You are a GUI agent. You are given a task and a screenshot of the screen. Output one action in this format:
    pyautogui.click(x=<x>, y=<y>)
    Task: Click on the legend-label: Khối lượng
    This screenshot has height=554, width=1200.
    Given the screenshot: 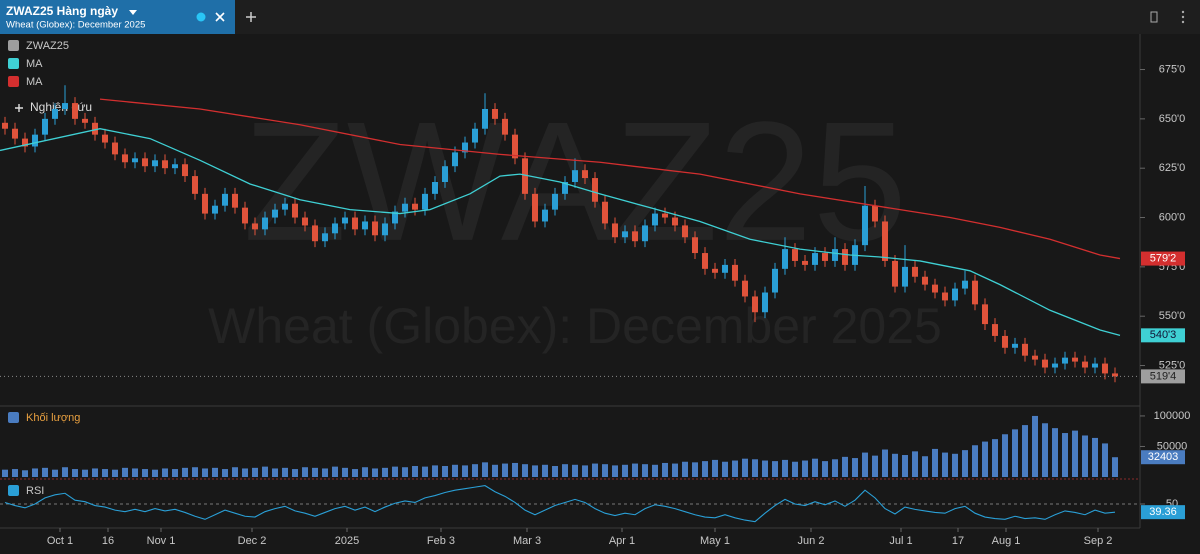 What is the action you would take?
    pyautogui.click(x=53, y=418)
    